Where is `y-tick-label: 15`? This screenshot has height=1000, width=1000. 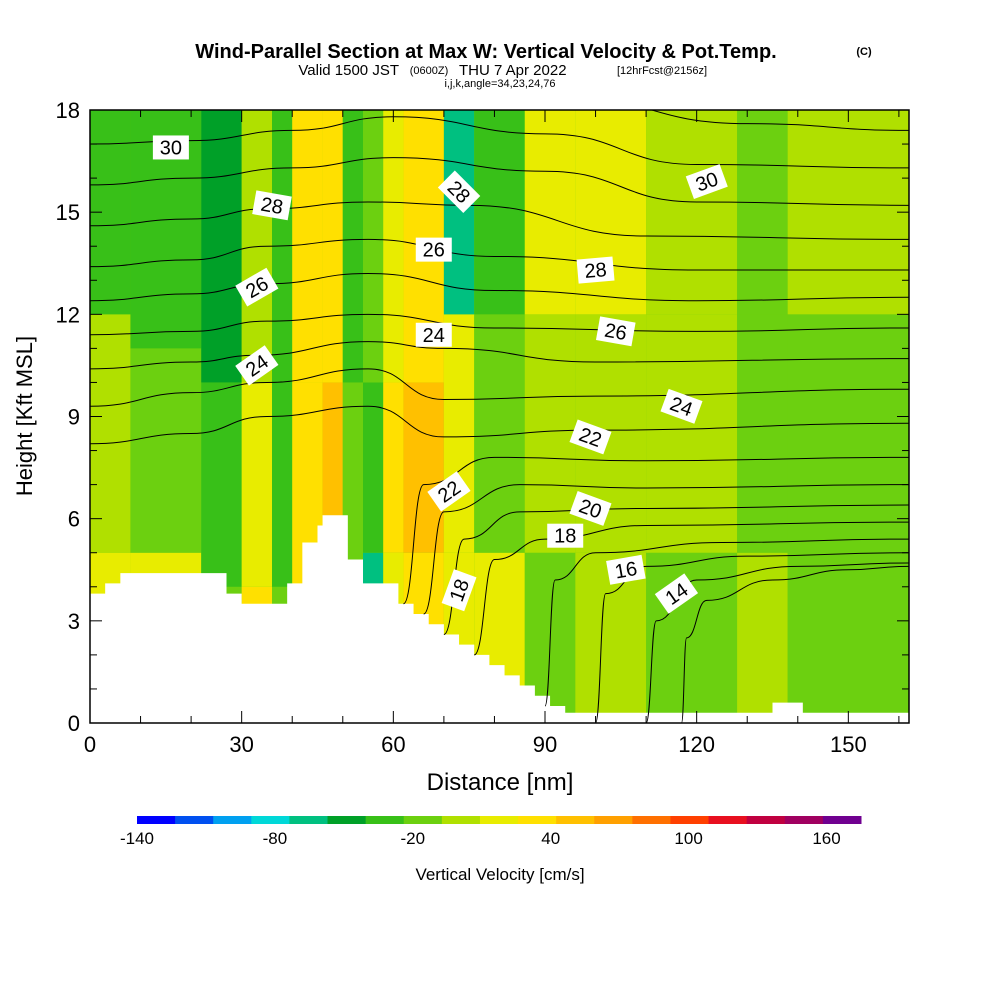
y-tick-label: 15 is located at coordinates (68, 212).